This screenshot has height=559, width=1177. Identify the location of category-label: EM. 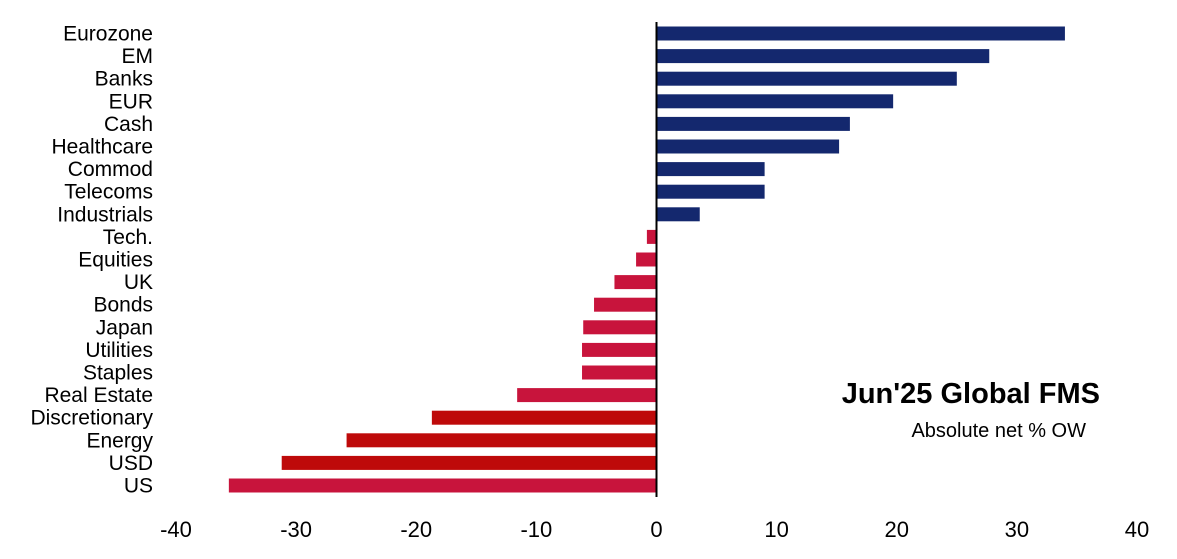
(138, 56).